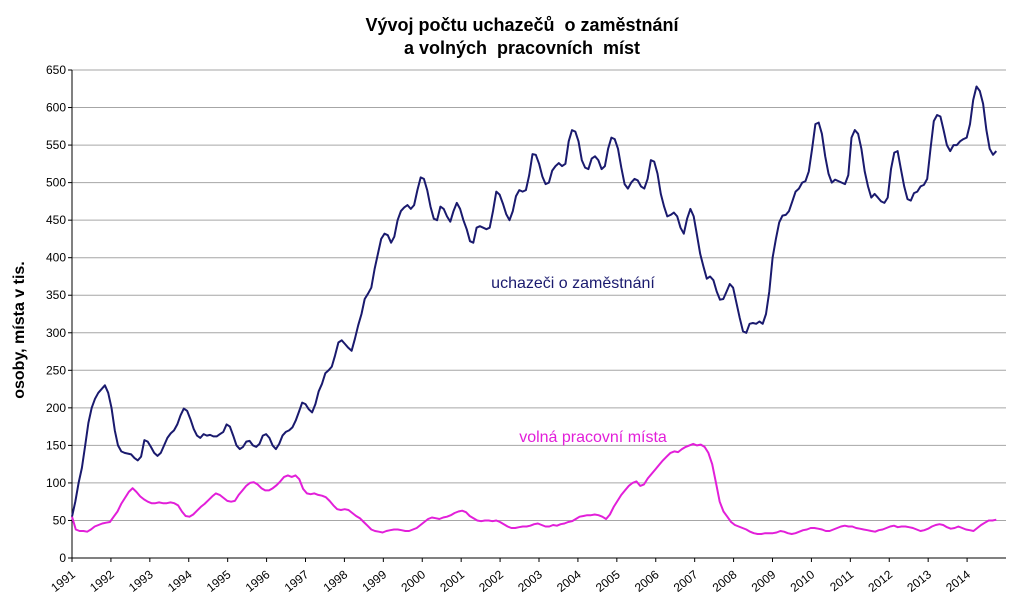 This screenshot has width=1024, height=610. Describe the element at coordinates (63, 581) in the screenshot. I see `x-tick-label: 1991` at that location.